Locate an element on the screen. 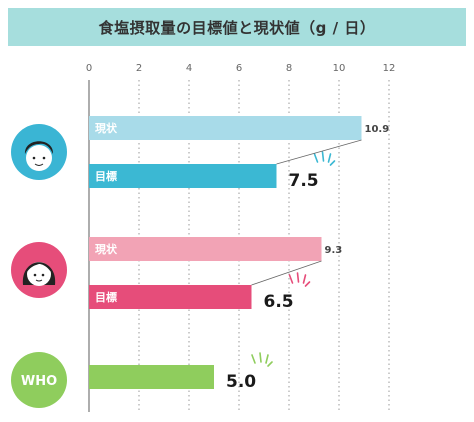 The image size is (474, 422). value-label: 5.0 is located at coordinates (241, 382).